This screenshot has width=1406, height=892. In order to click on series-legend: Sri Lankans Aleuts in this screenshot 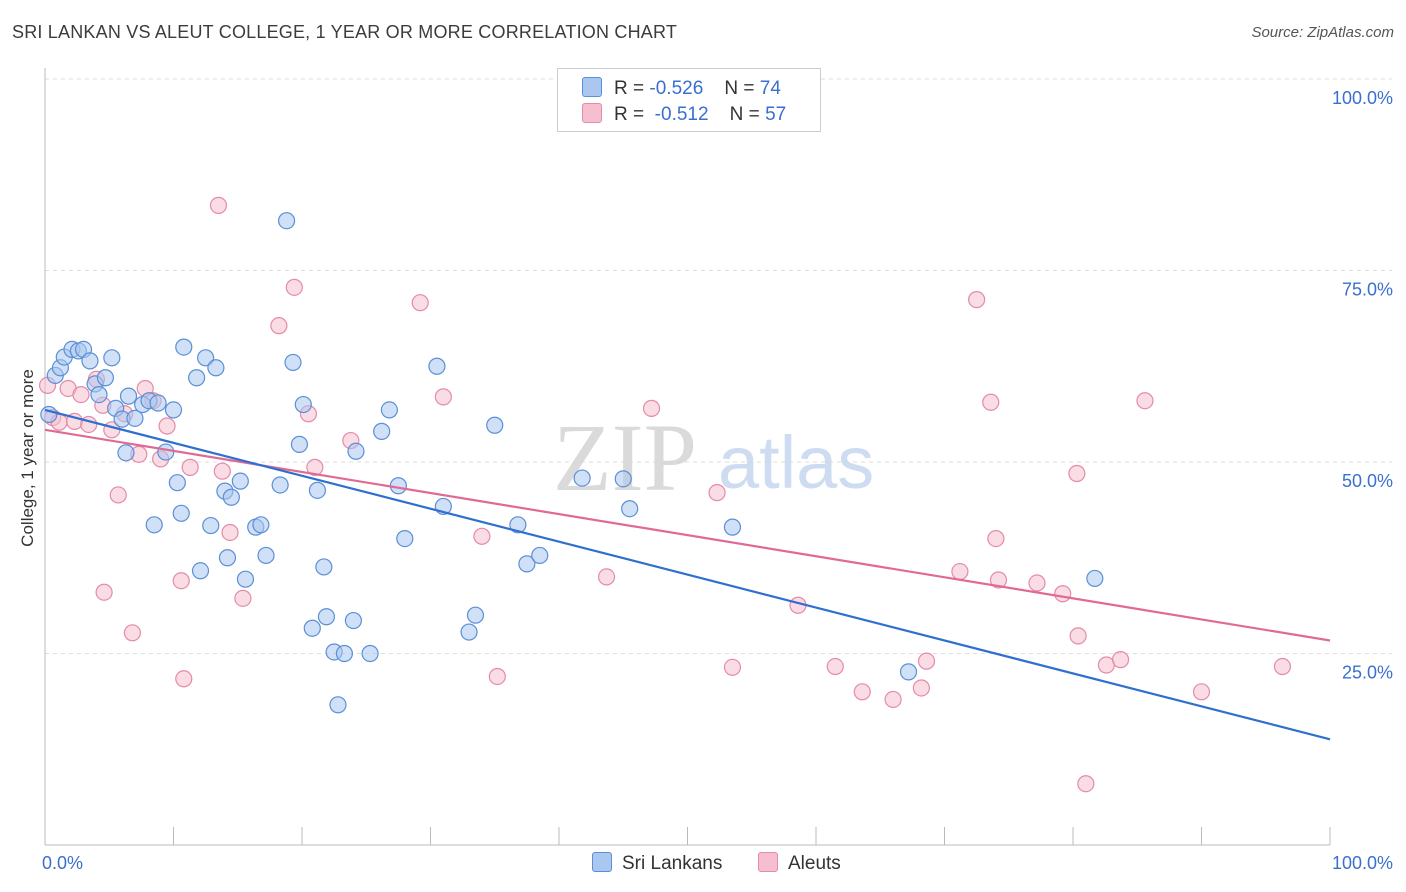, I will do `click(703, 865)`.